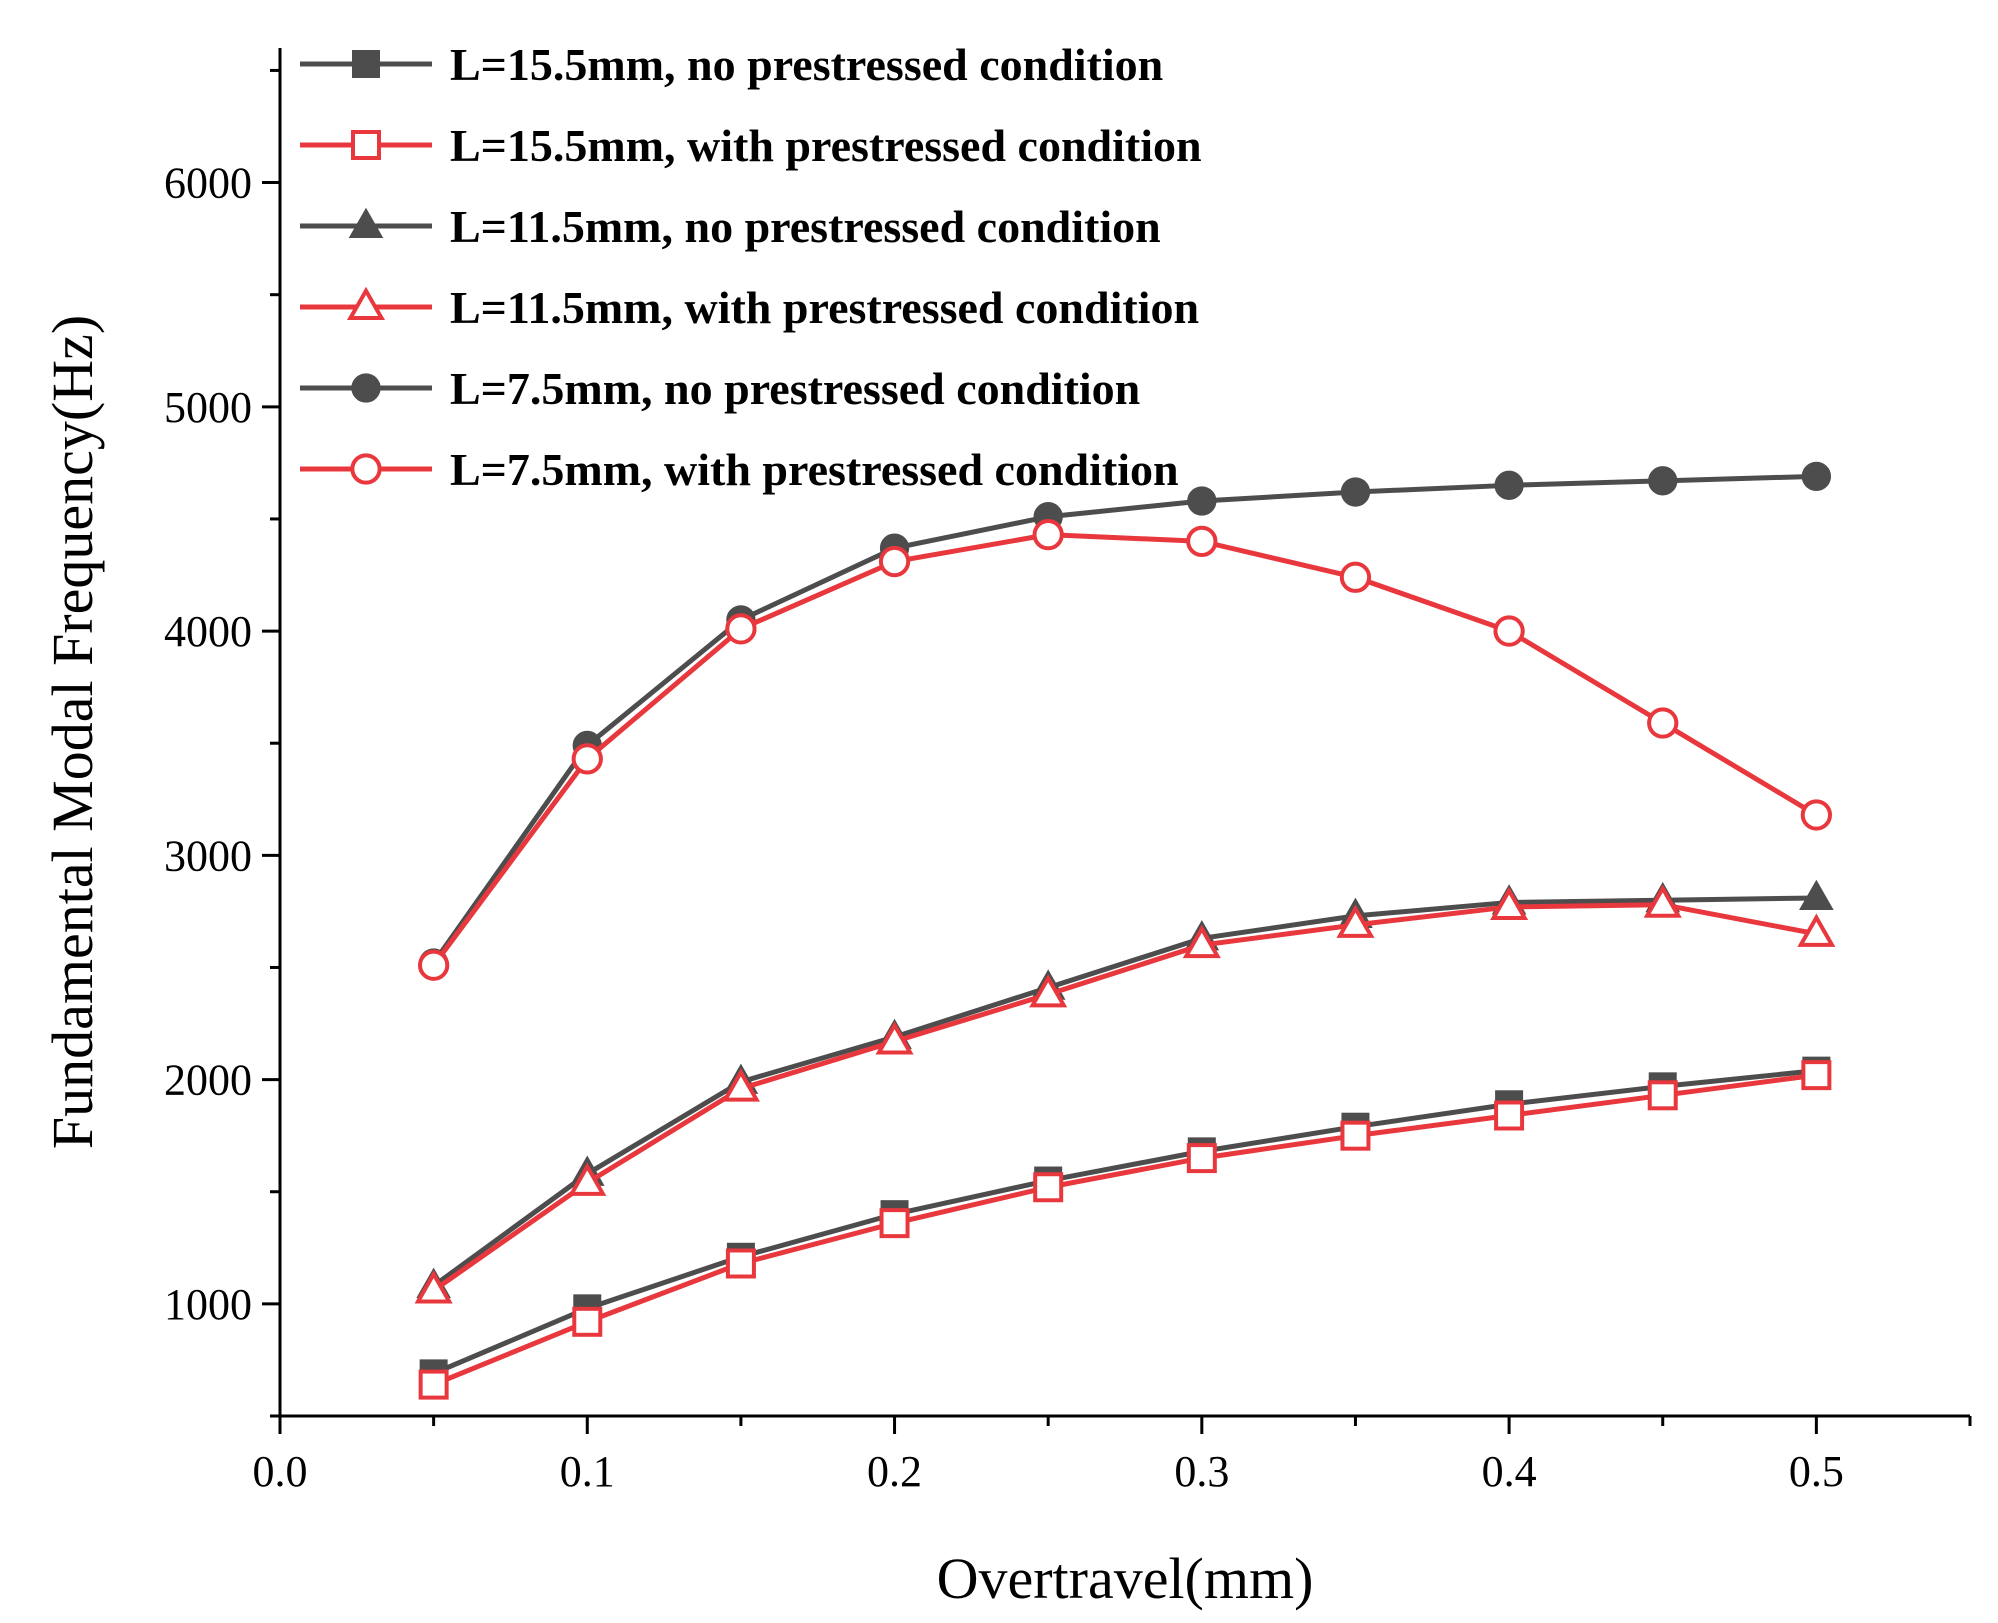  What do you see at coordinates (1112, 1456) in the screenshot?
I see `x-axis-ticks: 0.0 0.1 0.2 0.3 0.4 0.5` at bounding box center [1112, 1456].